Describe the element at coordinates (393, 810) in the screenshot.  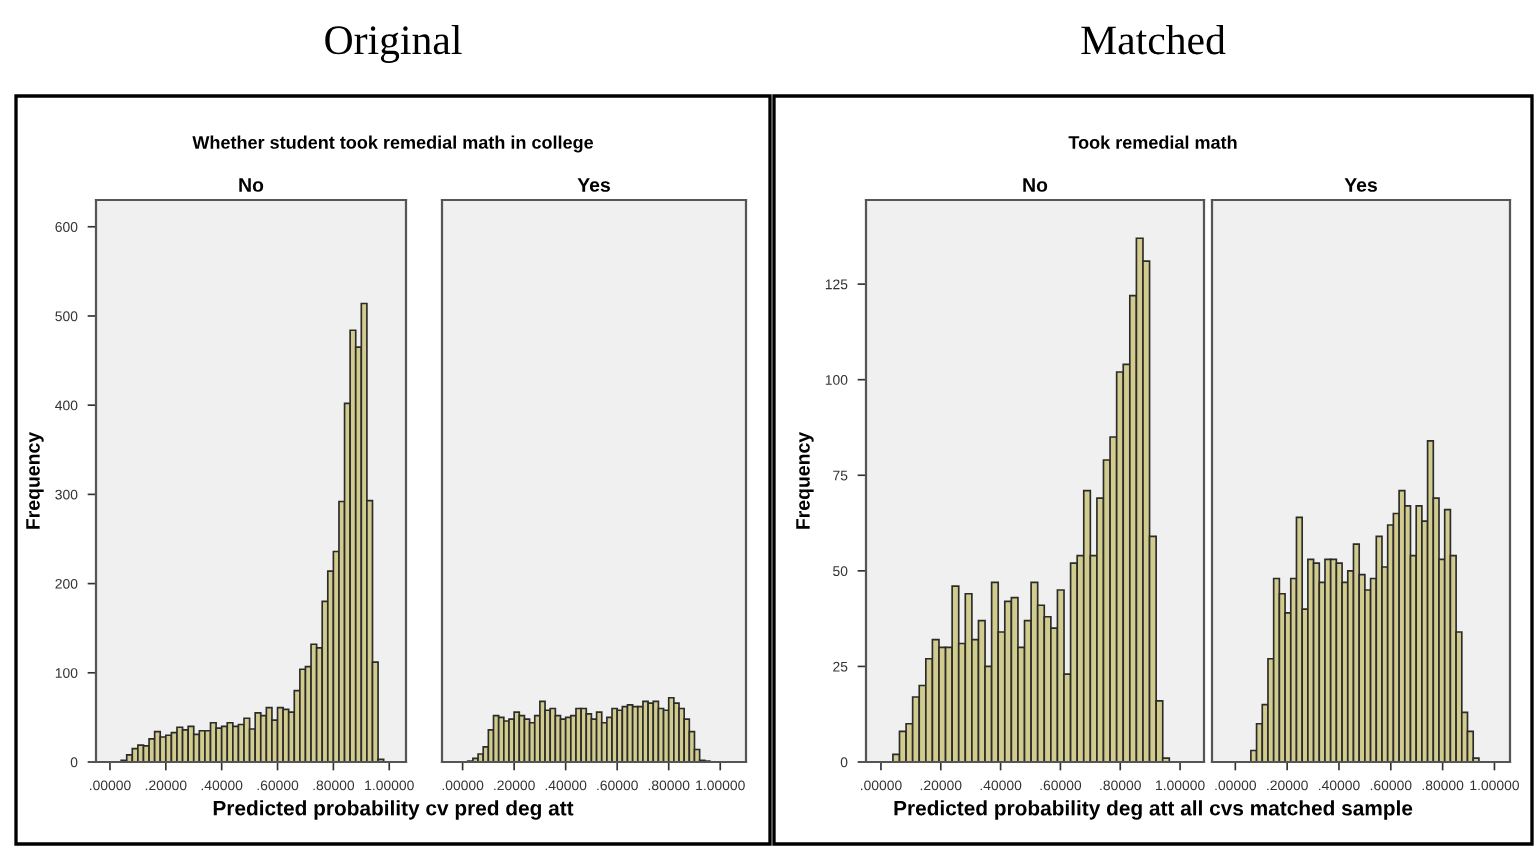
I see `x-axis-title: Predicted probability cv pred deg att` at that location.